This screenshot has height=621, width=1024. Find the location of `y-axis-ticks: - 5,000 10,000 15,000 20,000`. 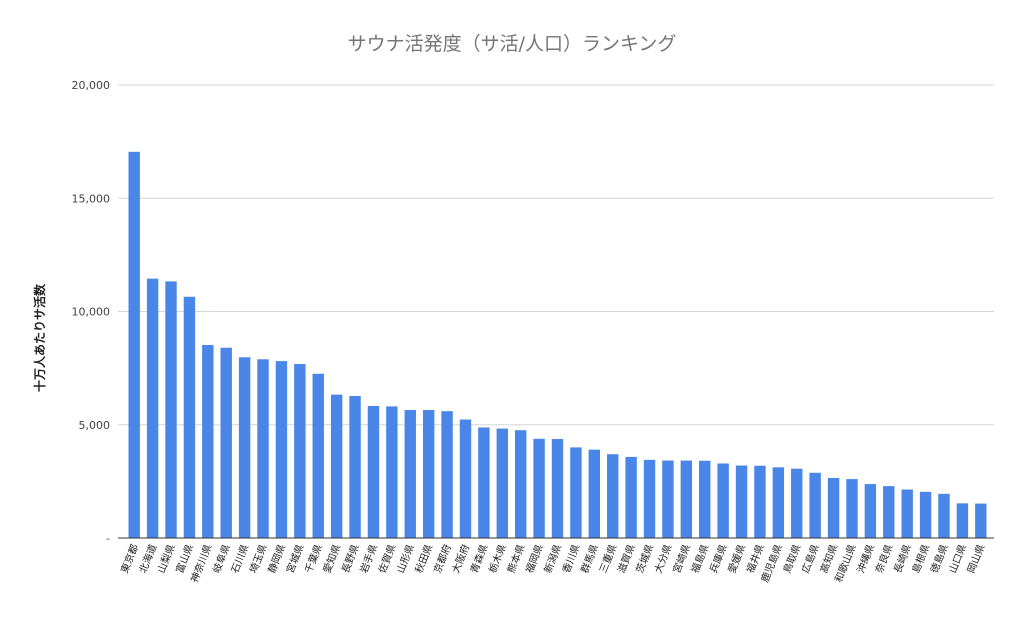

y-axis-ticks: - 5,000 10,000 15,000 20,000 is located at coordinates (91, 312).